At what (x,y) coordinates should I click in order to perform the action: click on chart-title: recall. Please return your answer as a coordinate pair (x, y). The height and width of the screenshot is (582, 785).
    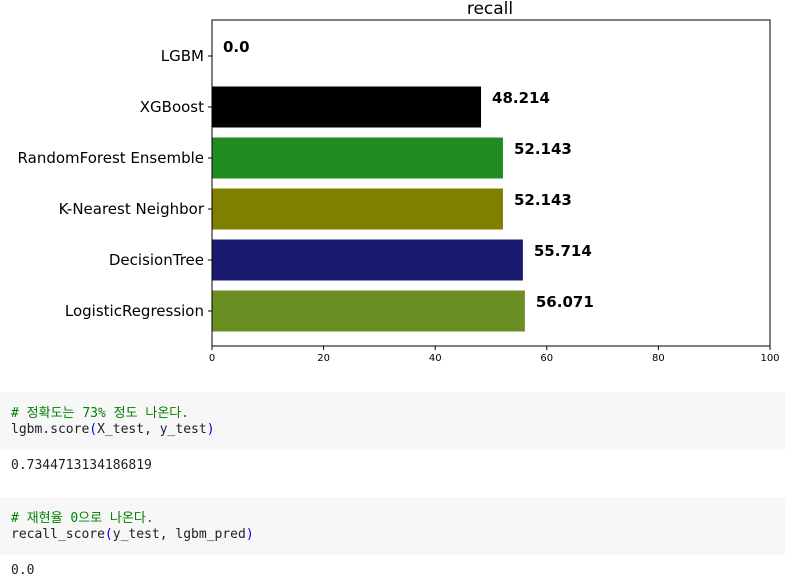
    Looking at the image, I should click on (490, 9).